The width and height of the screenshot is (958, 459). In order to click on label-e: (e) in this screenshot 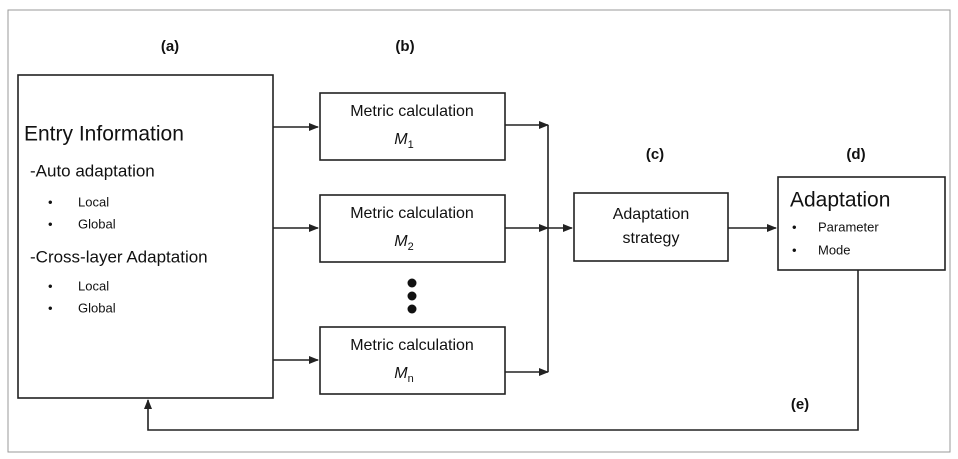, I will do `click(800, 404)`.